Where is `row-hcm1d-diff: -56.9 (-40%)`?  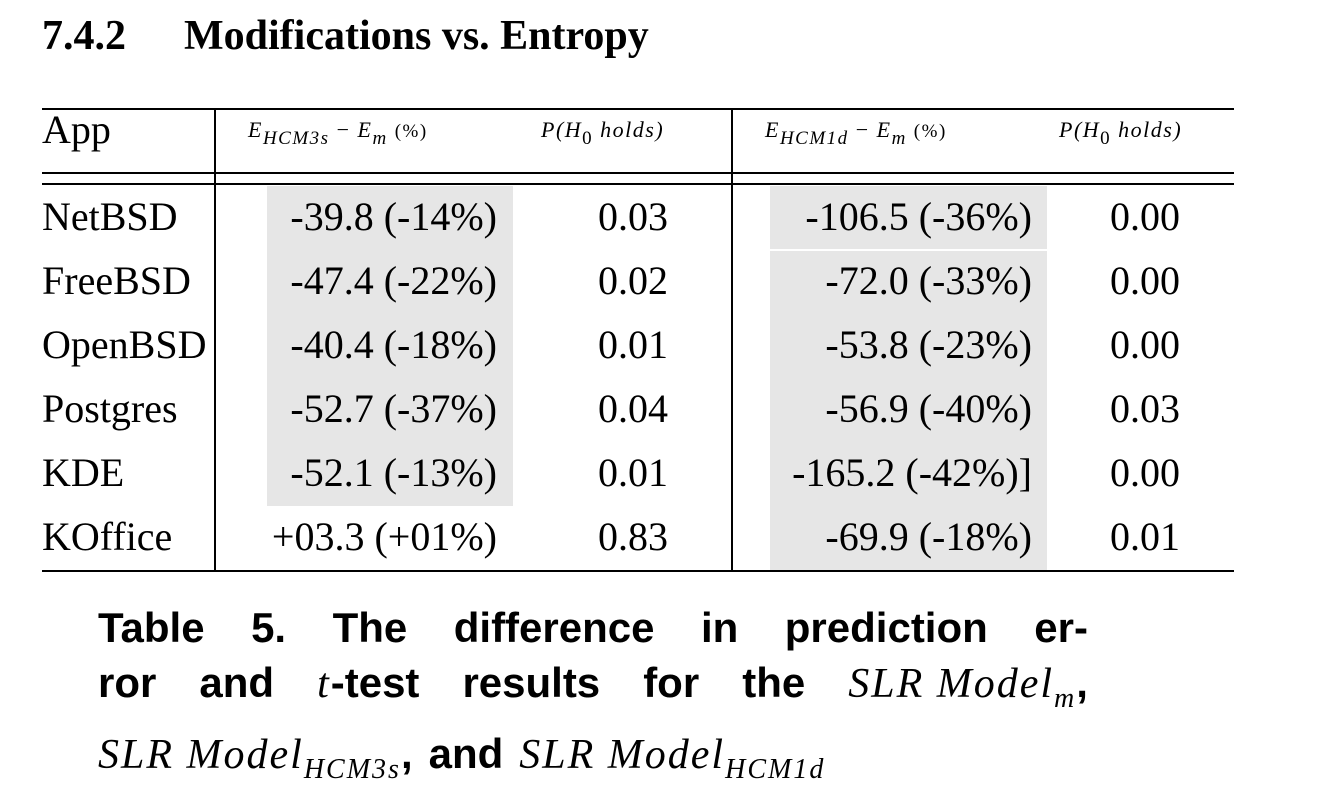
row-hcm1d-diff: -56.9 (-40%) is located at coordinates (928, 408).